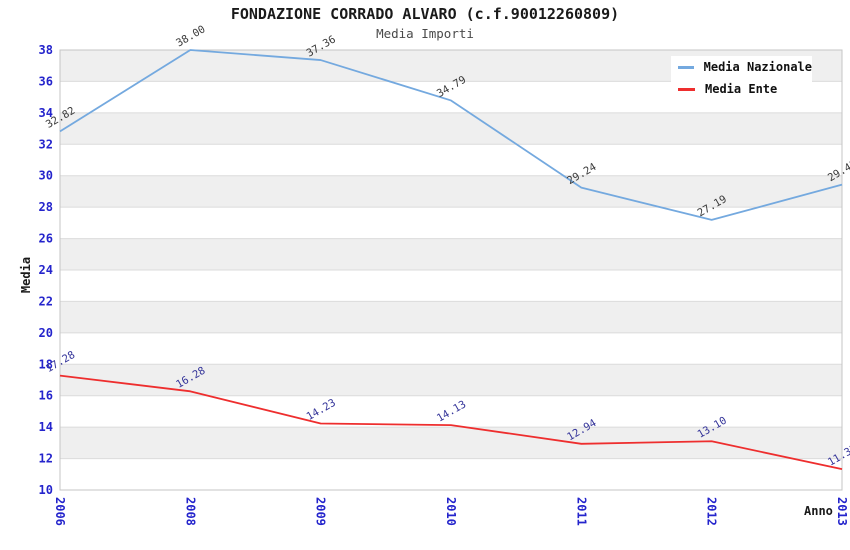 This screenshot has height=550, width=850. I want to click on y-tick-label: 20, so click(46, 333).